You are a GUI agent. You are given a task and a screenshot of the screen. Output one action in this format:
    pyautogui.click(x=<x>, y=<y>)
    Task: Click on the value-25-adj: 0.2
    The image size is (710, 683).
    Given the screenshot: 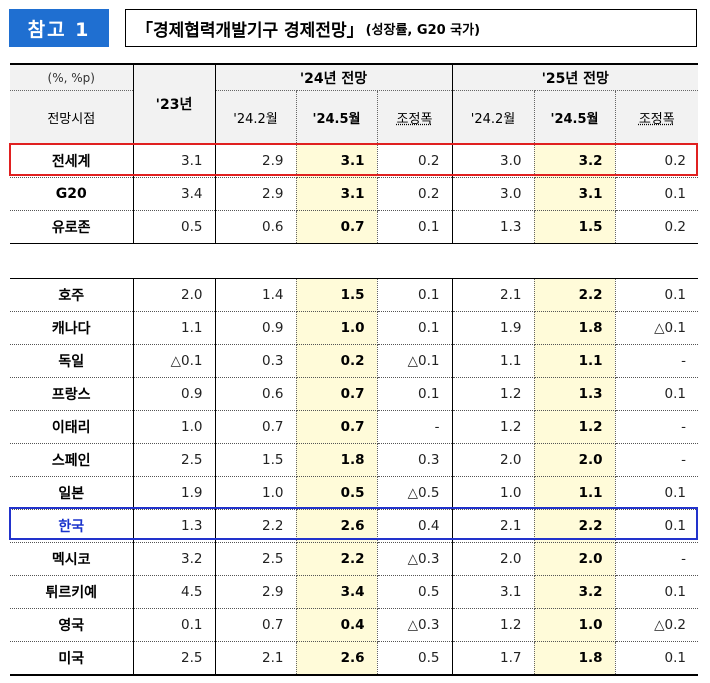 What is the action you would take?
    pyautogui.click(x=657, y=161)
    